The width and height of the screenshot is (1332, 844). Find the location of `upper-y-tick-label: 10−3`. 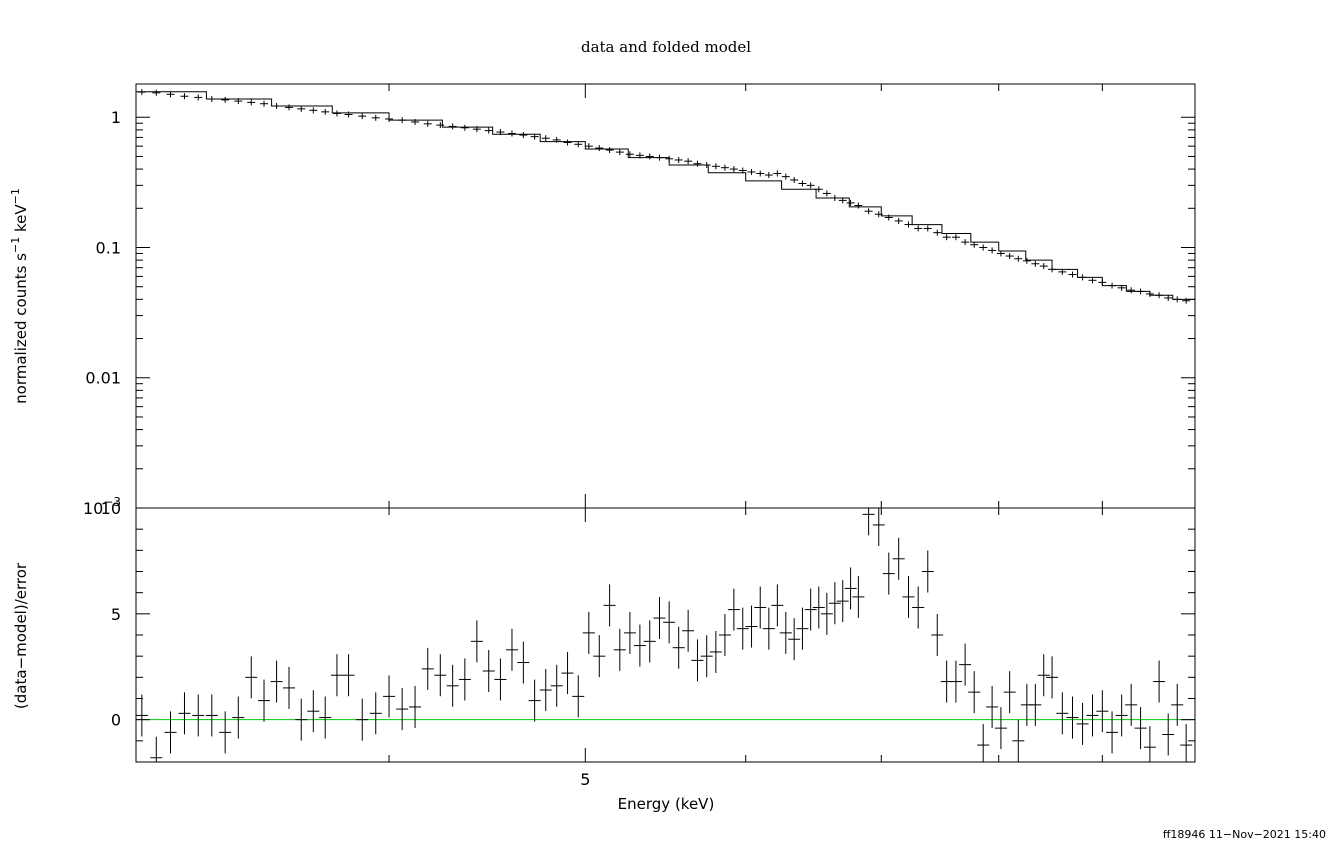

upper-y-tick-label: 10−3 is located at coordinates (102, 506).